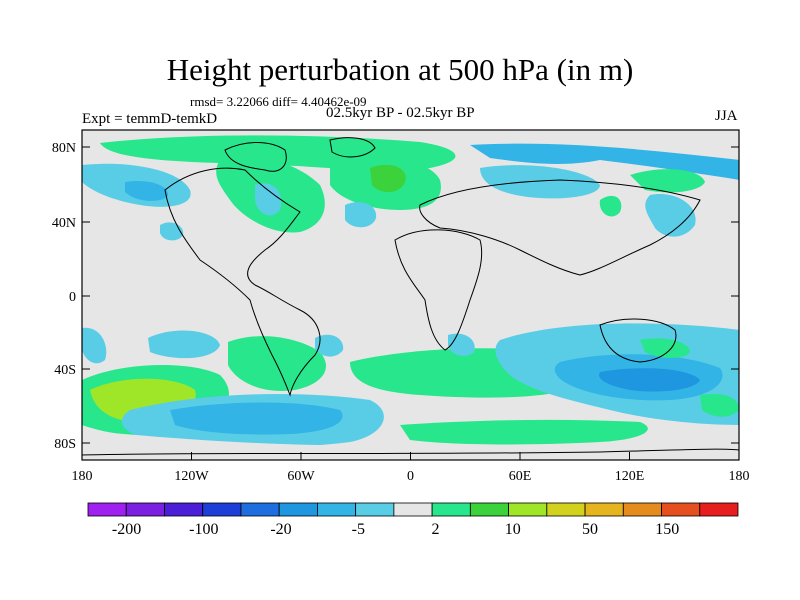 This screenshot has height=600, width=800. Describe the element at coordinates (436, 529) in the screenshot. I see `colorbar-label: 2` at that location.